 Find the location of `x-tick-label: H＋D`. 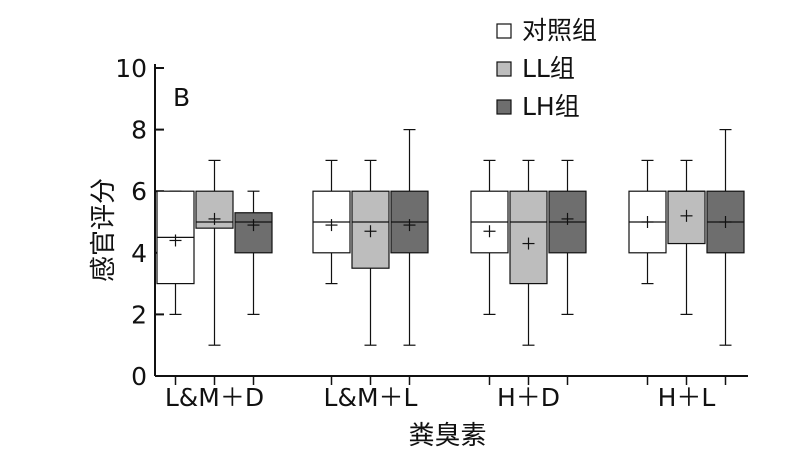

x-tick-label: H＋D is located at coordinates (528, 397).